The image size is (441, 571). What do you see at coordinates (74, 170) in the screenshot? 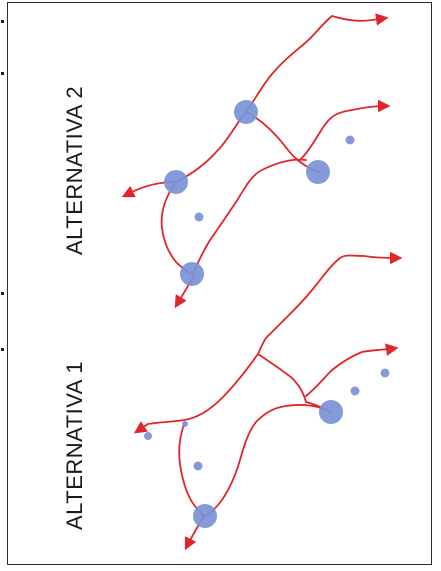
I see `alternative-2-label: ALTERNATIVA 2` at bounding box center [74, 170].